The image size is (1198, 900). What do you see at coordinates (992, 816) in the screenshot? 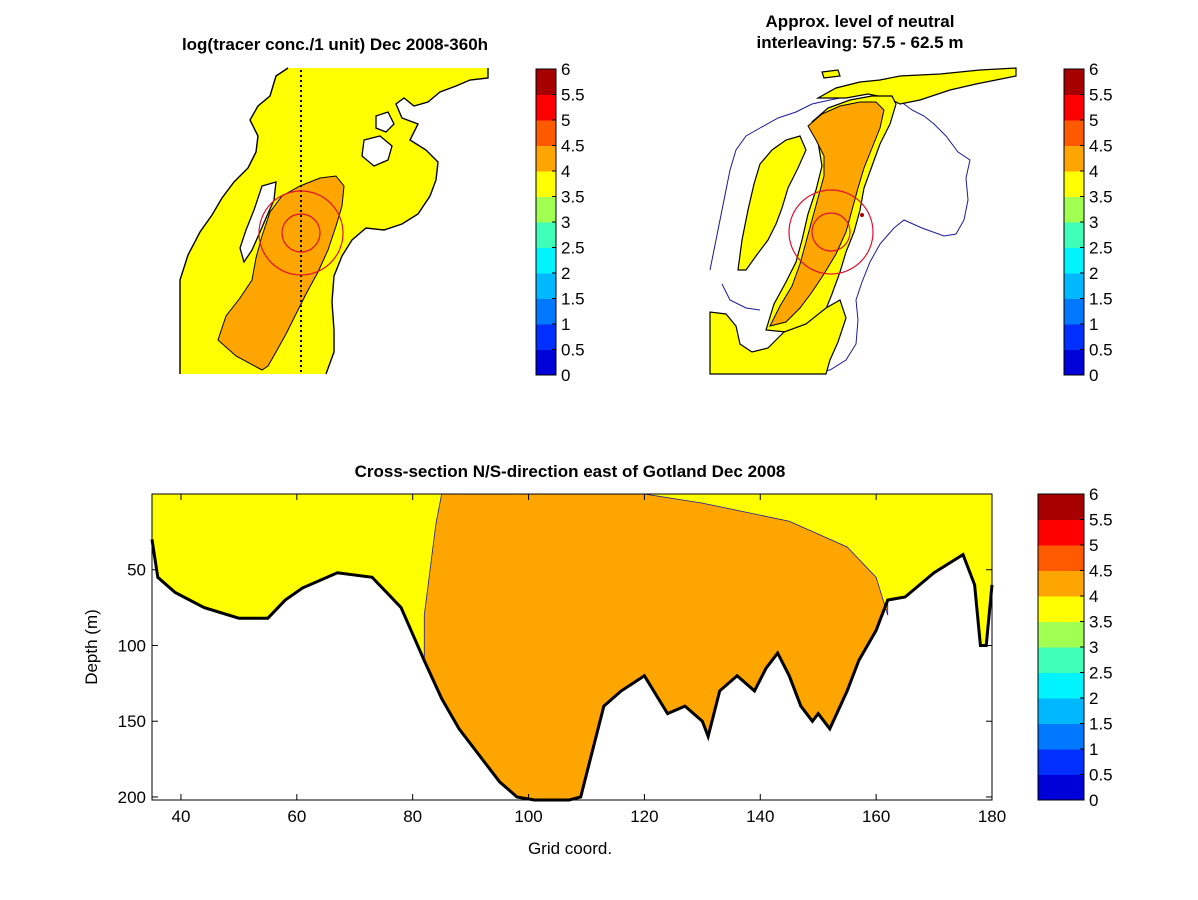
I see `x-tick-label: 180` at bounding box center [992, 816].